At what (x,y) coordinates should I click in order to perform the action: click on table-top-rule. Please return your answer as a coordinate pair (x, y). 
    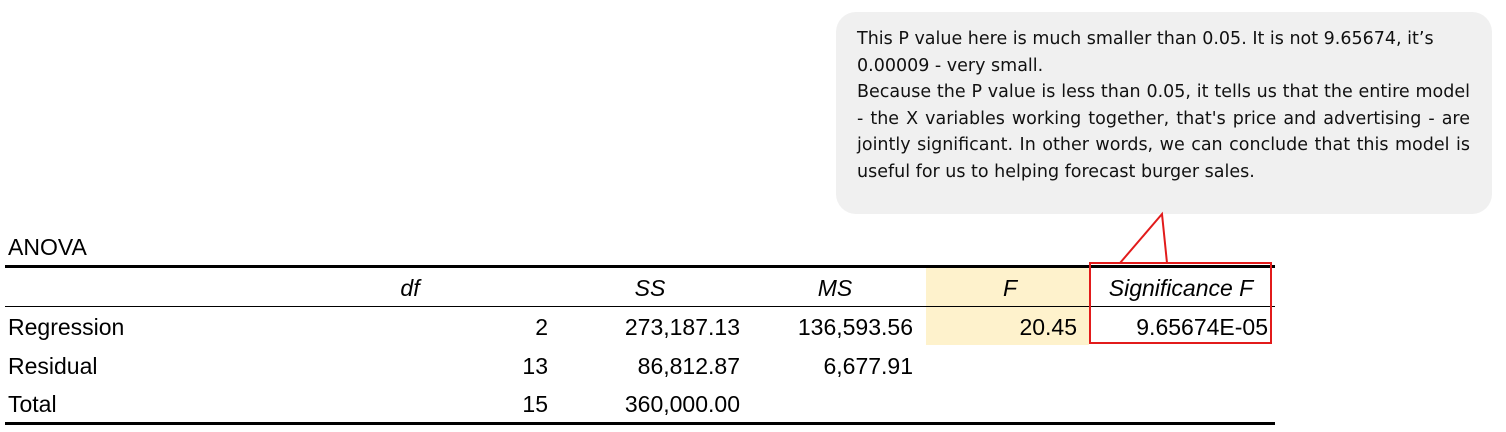
    Looking at the image, I should click on (640, 266).